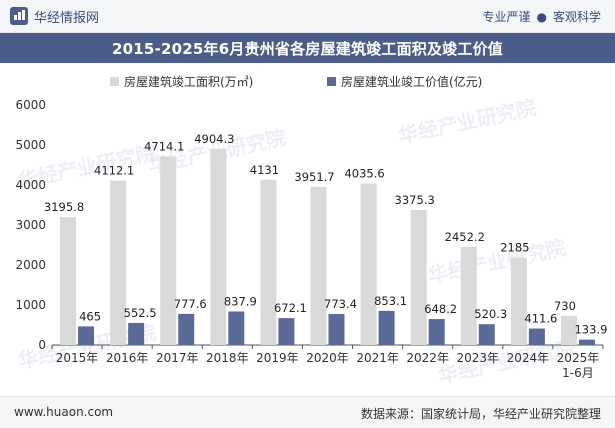 The width and height of the screenshot is (615, 428). I want to click on legend: 房屋建筑竣工面积(万㎡) 房屋建筑业竣工价值(亿元), so click(296, 81).